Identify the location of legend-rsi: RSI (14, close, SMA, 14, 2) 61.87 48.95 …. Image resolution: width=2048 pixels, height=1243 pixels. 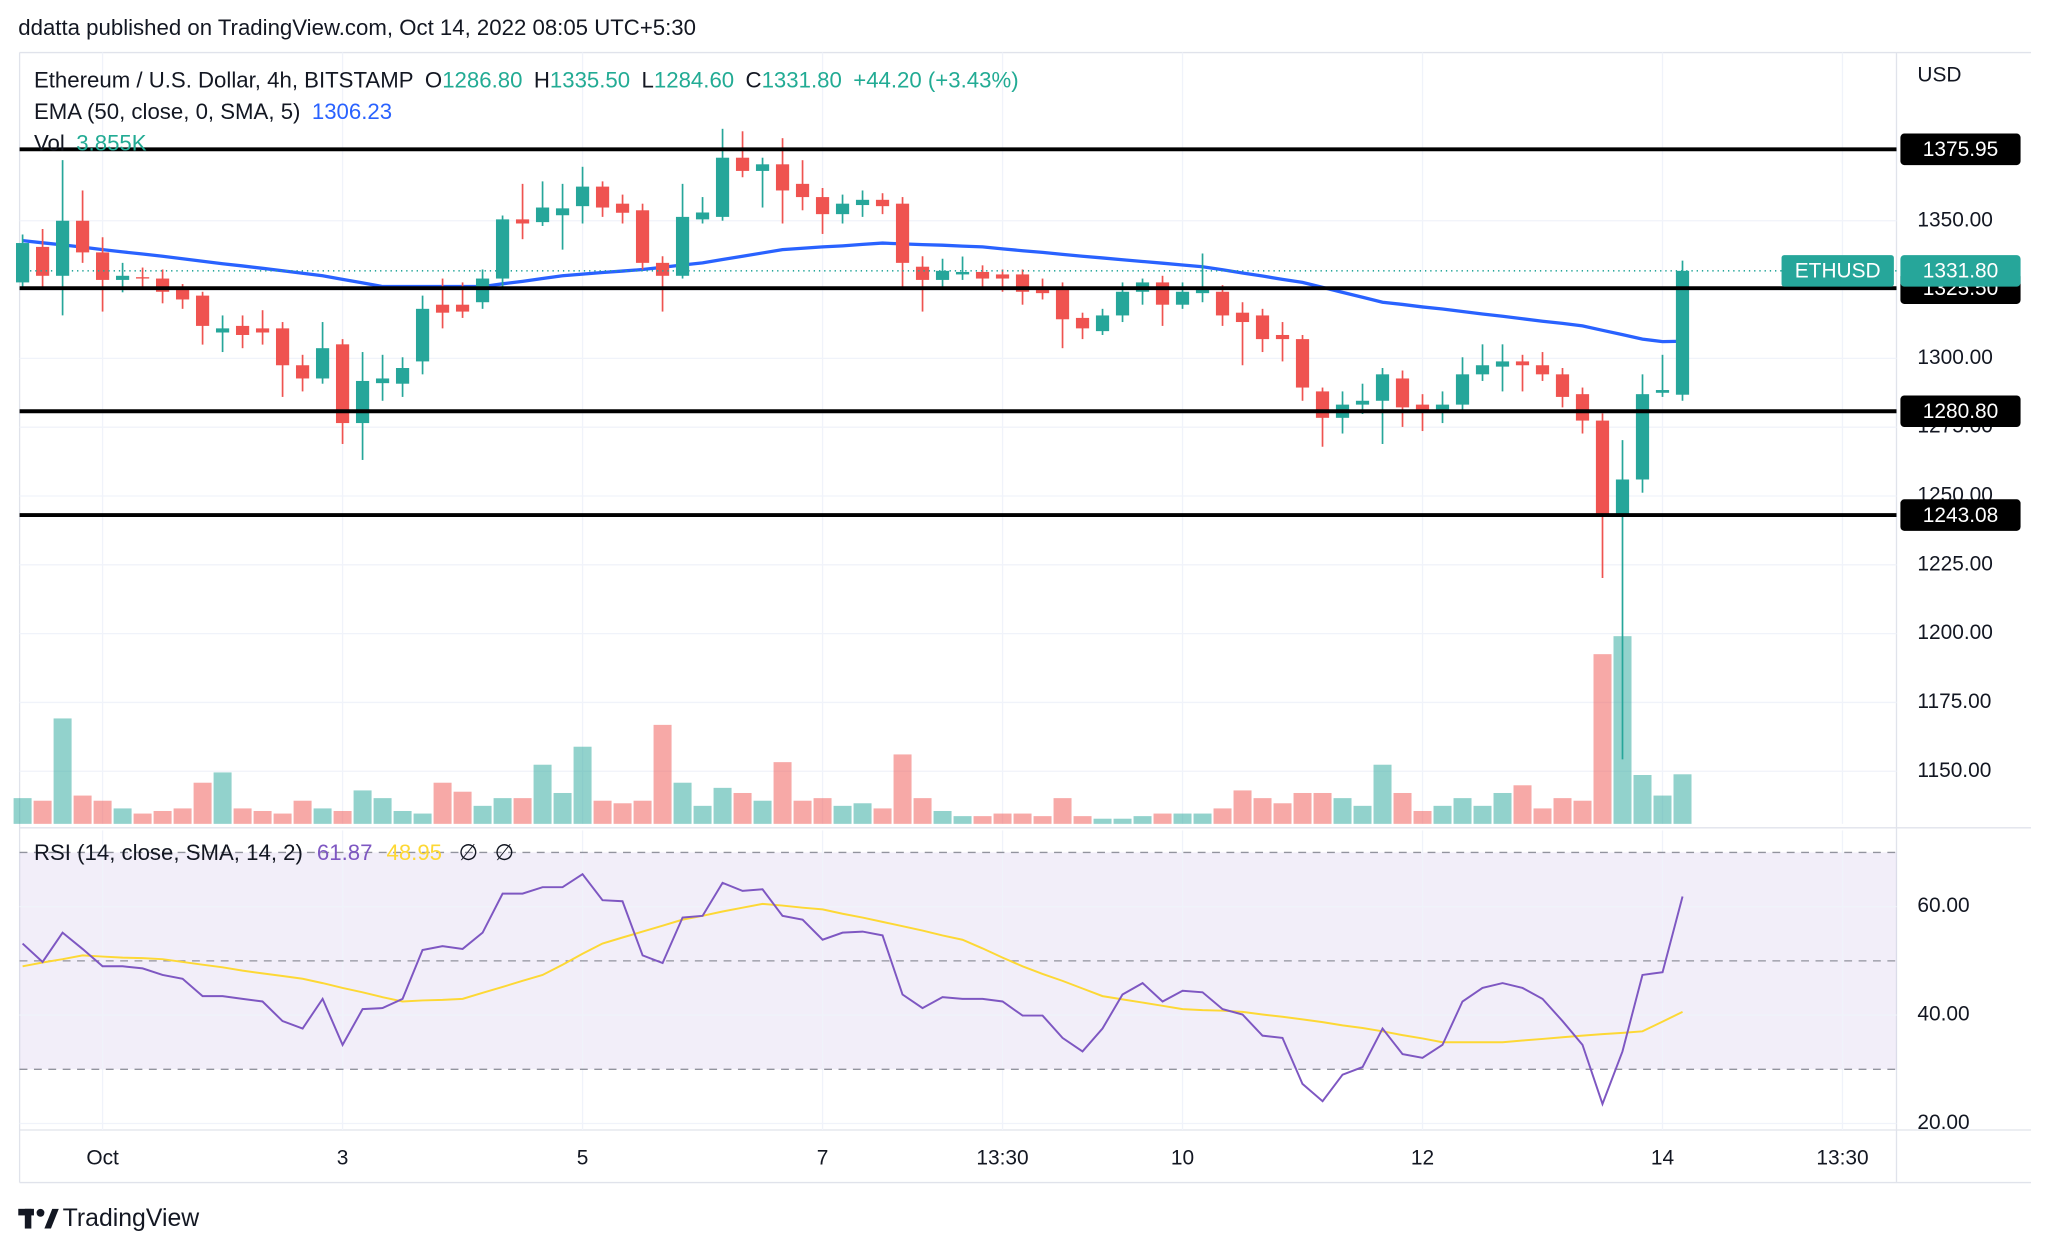
(274, 852).